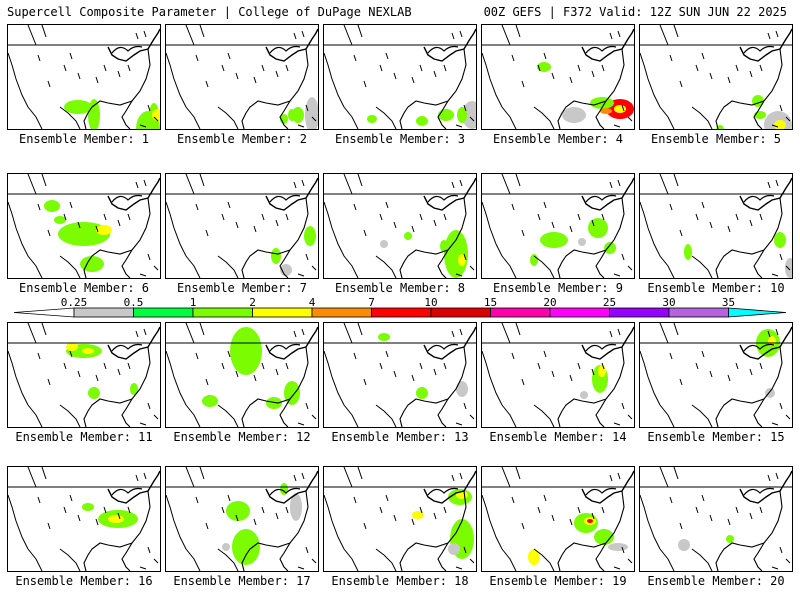 The height and width of the screenshot is (600, 800). Describe the element at coordinates (400, 288) in the screenshot. I see `ensemble-member-label: Ensemble Member: 8` at that location.